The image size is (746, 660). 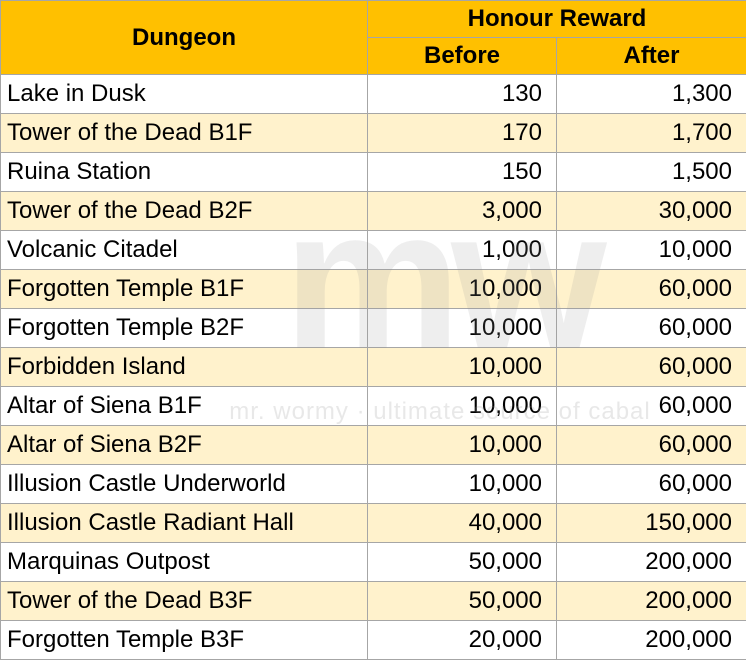 I want to click on before-cell: 170, so click(x=462, y=133).